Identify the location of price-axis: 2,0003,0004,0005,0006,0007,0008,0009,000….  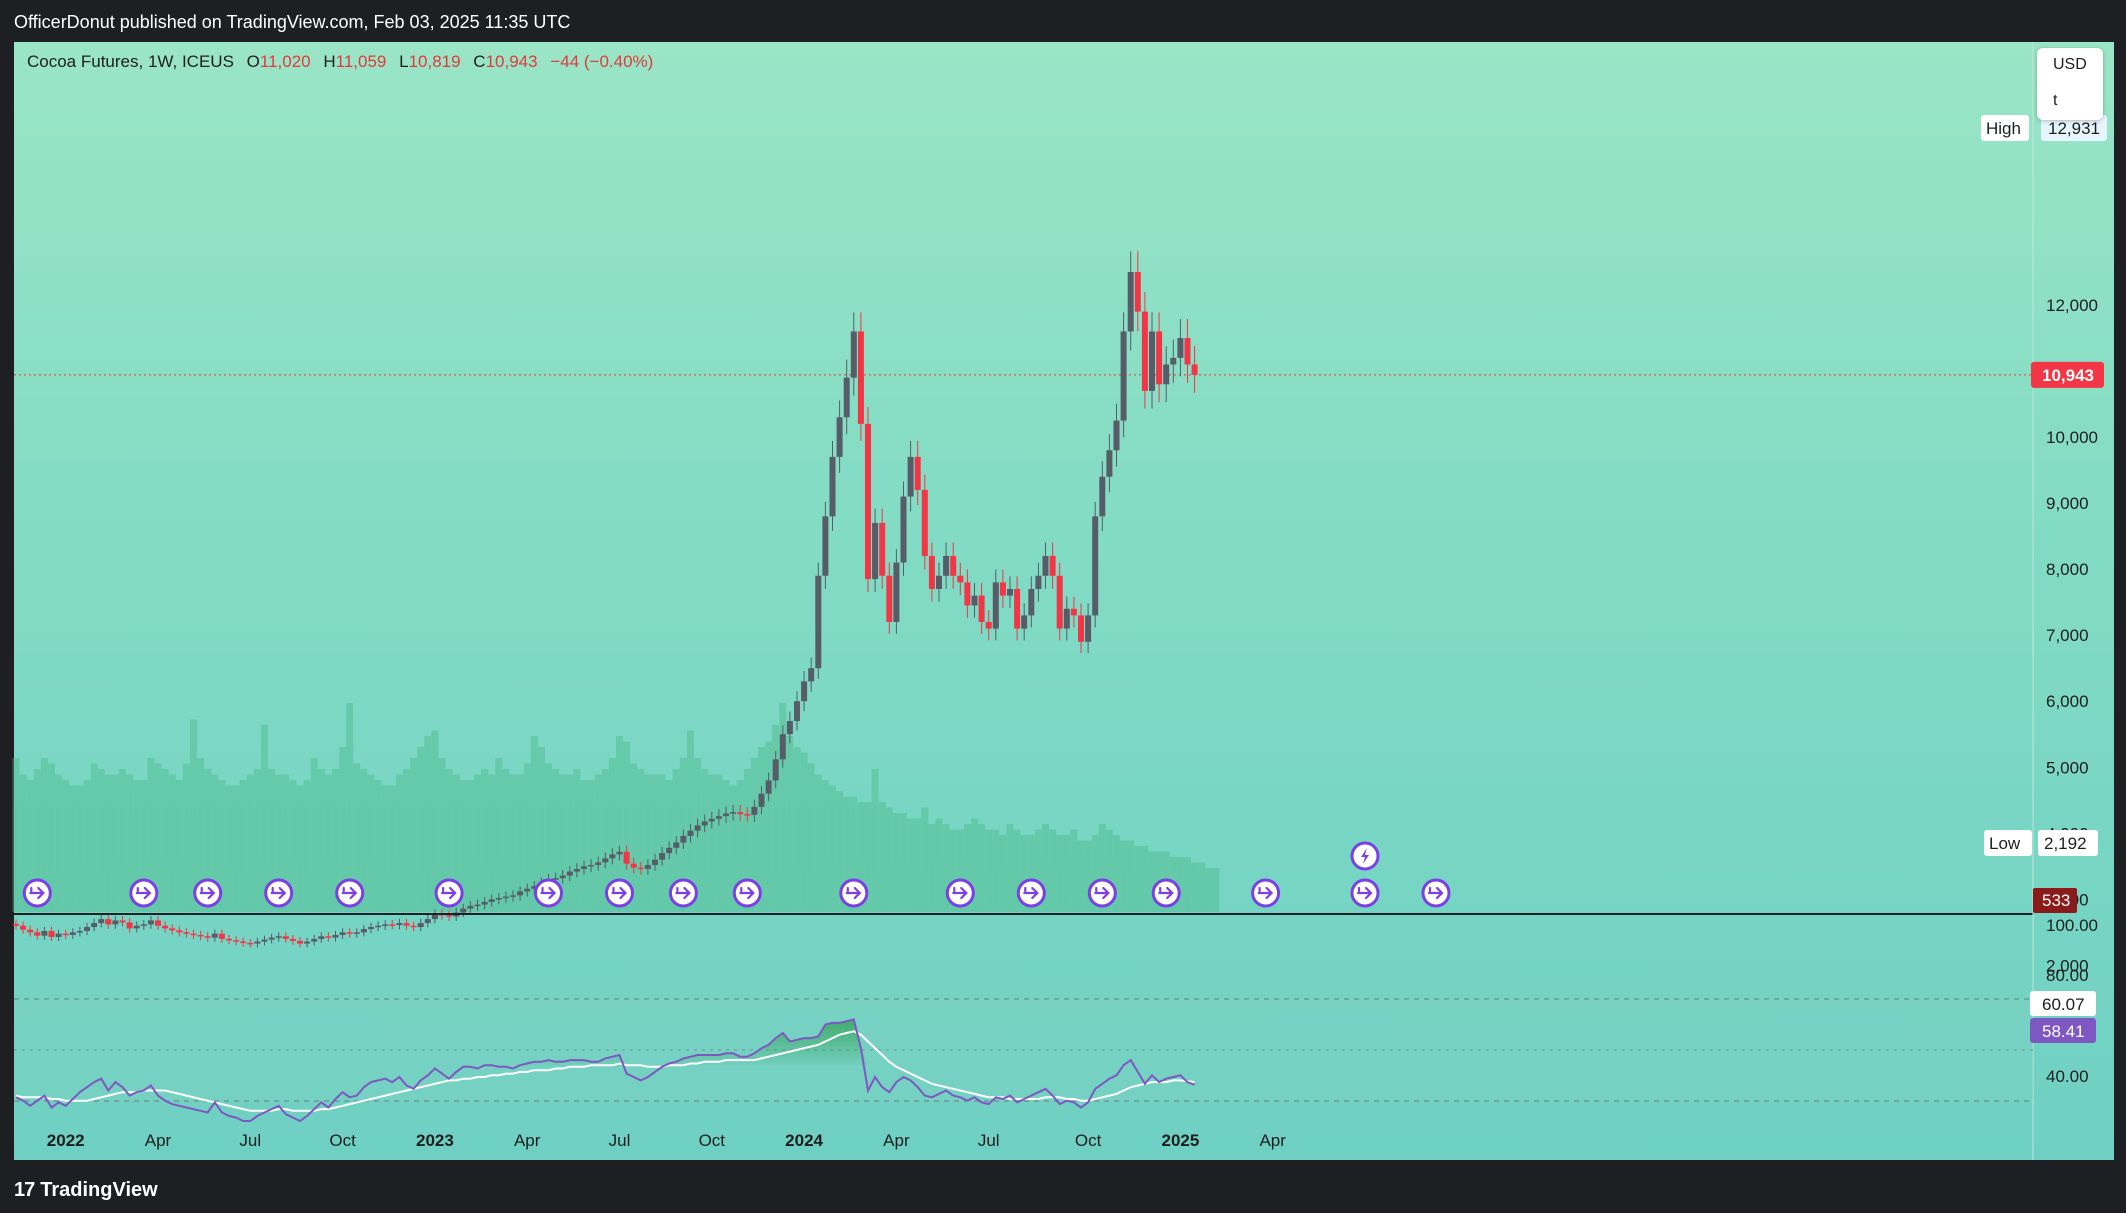
(2072, 635).